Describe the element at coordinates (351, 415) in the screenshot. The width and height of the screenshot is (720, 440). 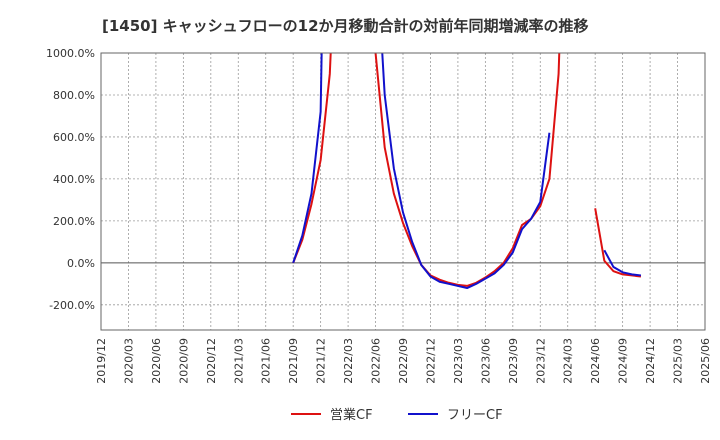
I see `legend-label-operating-cf: 営業CF` at that location.